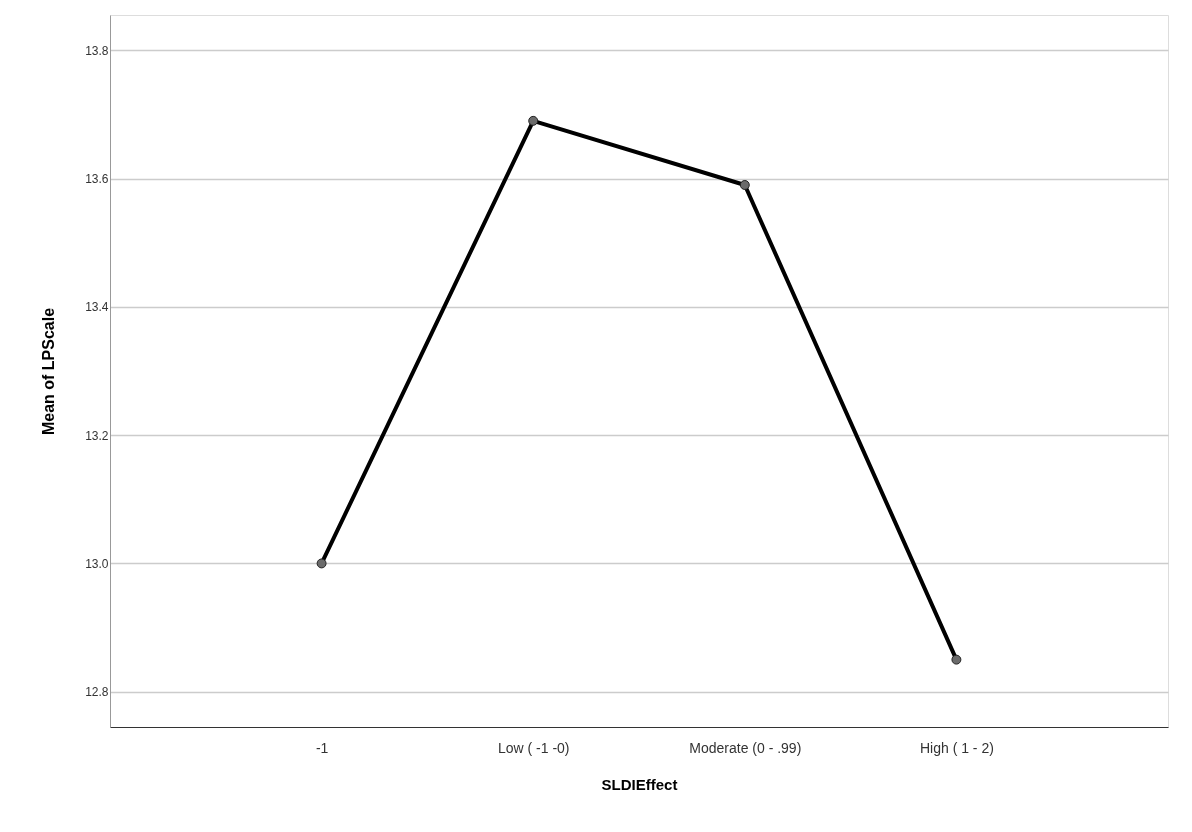 This screenshot has width=1192, height=832. I want to click on x-tick-label: -1, so click(322, 747).